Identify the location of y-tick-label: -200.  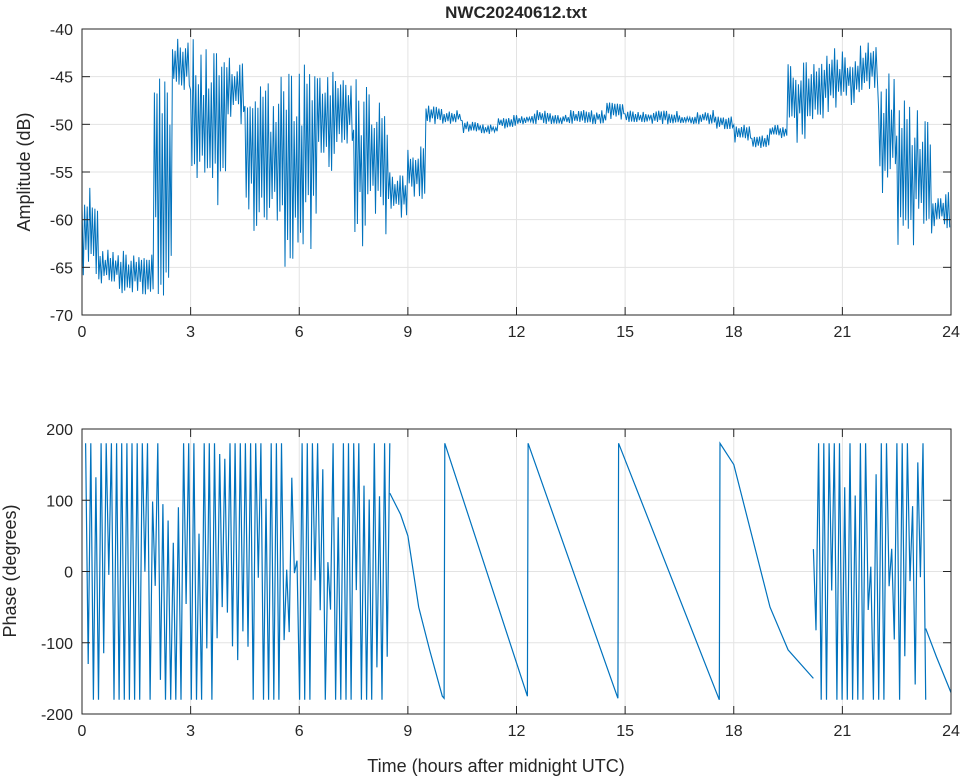
(57, 715).